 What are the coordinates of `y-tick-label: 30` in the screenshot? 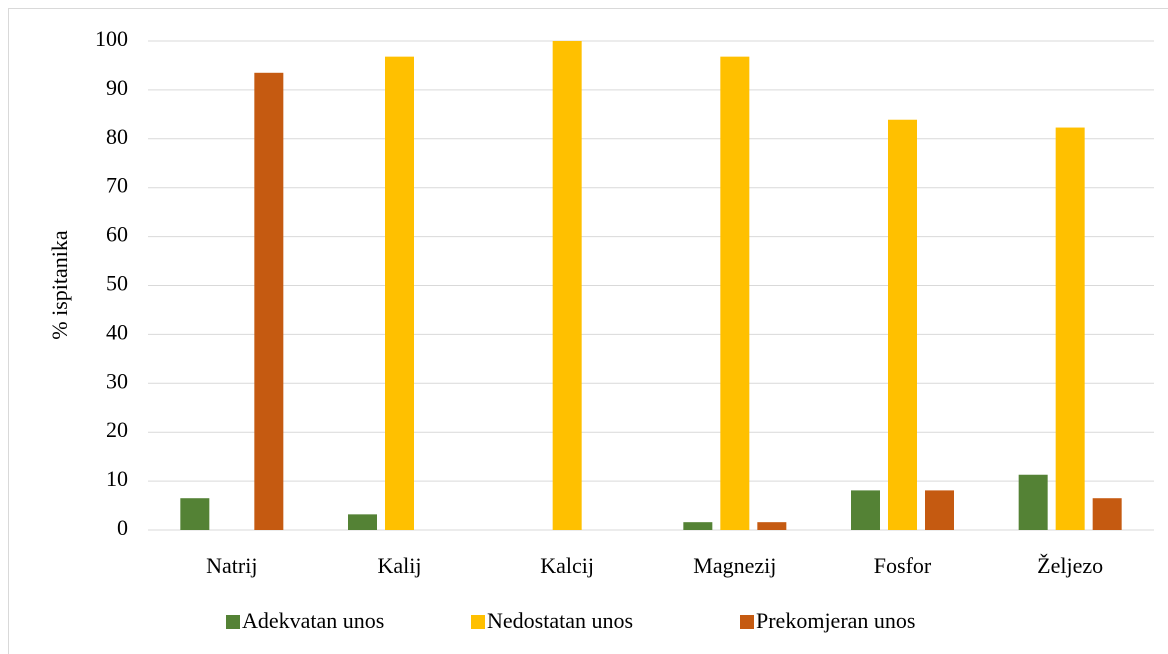 It's located at (117, 380).